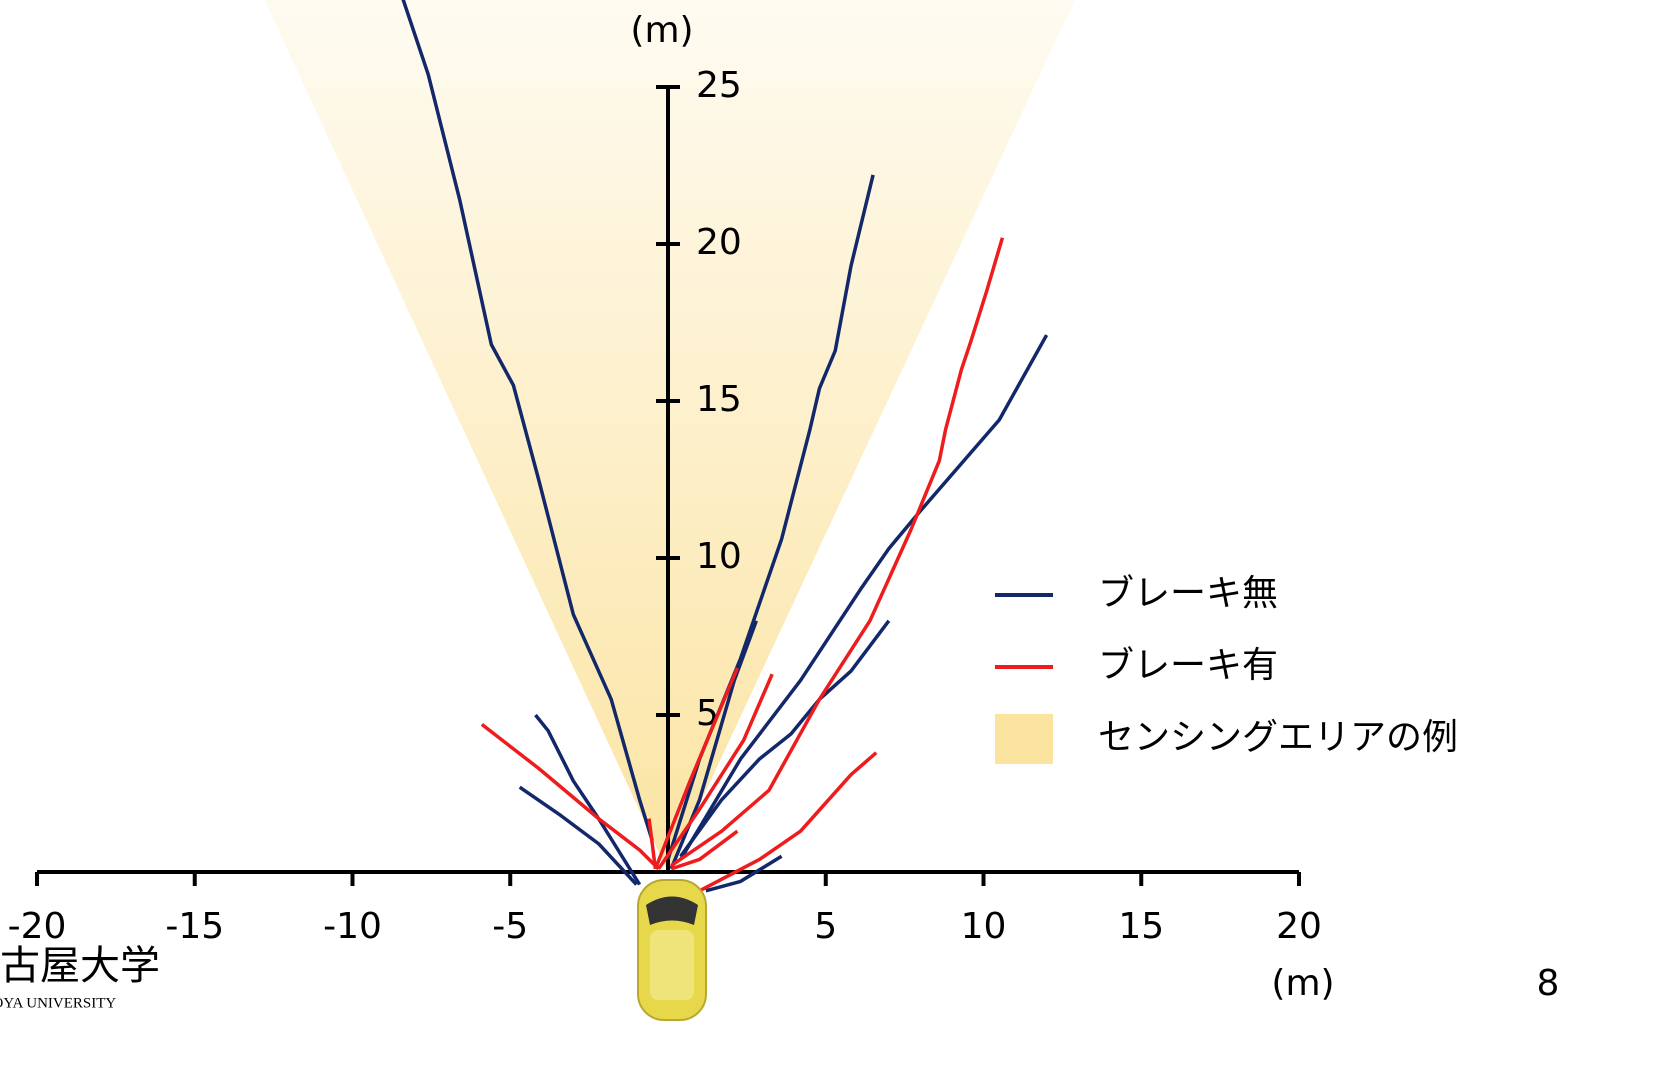 Image resolution: width=1653 pixels, height=1076 pixels. Describe the element at coordinates (719, 85) in the screenshot. I see `y-tick-label: 25` at that location.